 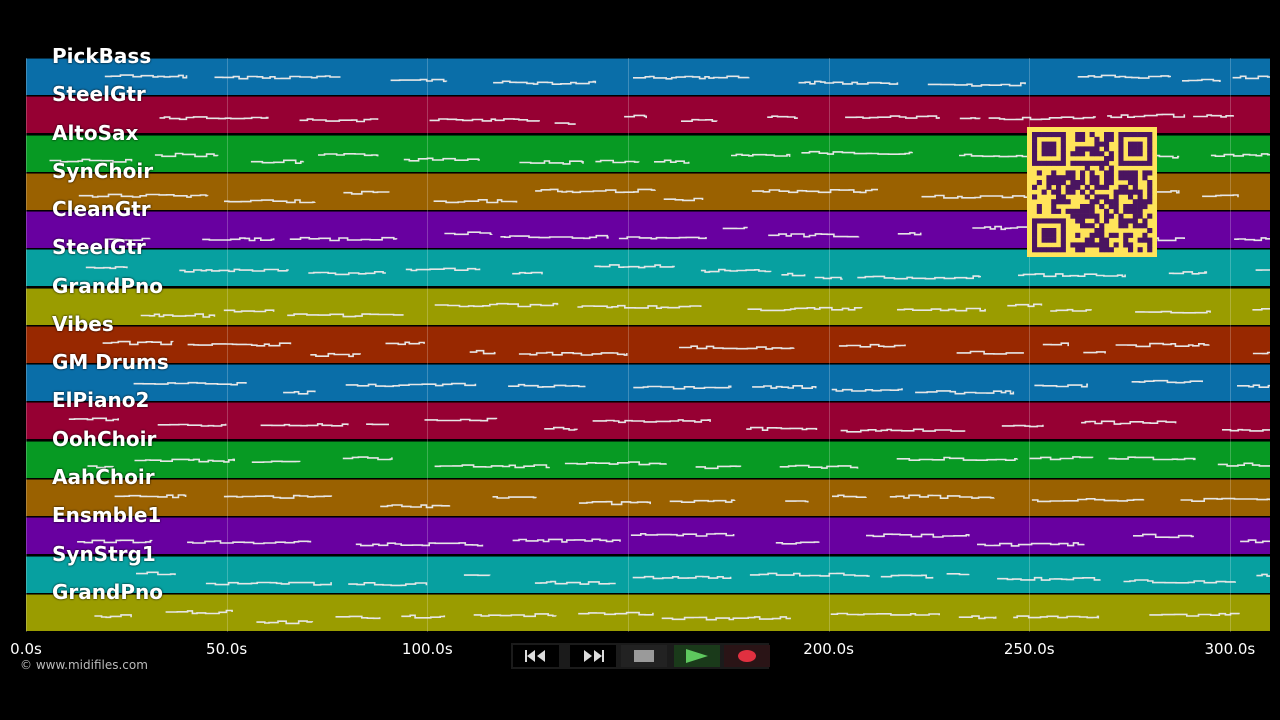 What do you see at coordinates (104, 438) in the screenshot?
I see `track-label: OohChoir` at bounding box center [104, 438].